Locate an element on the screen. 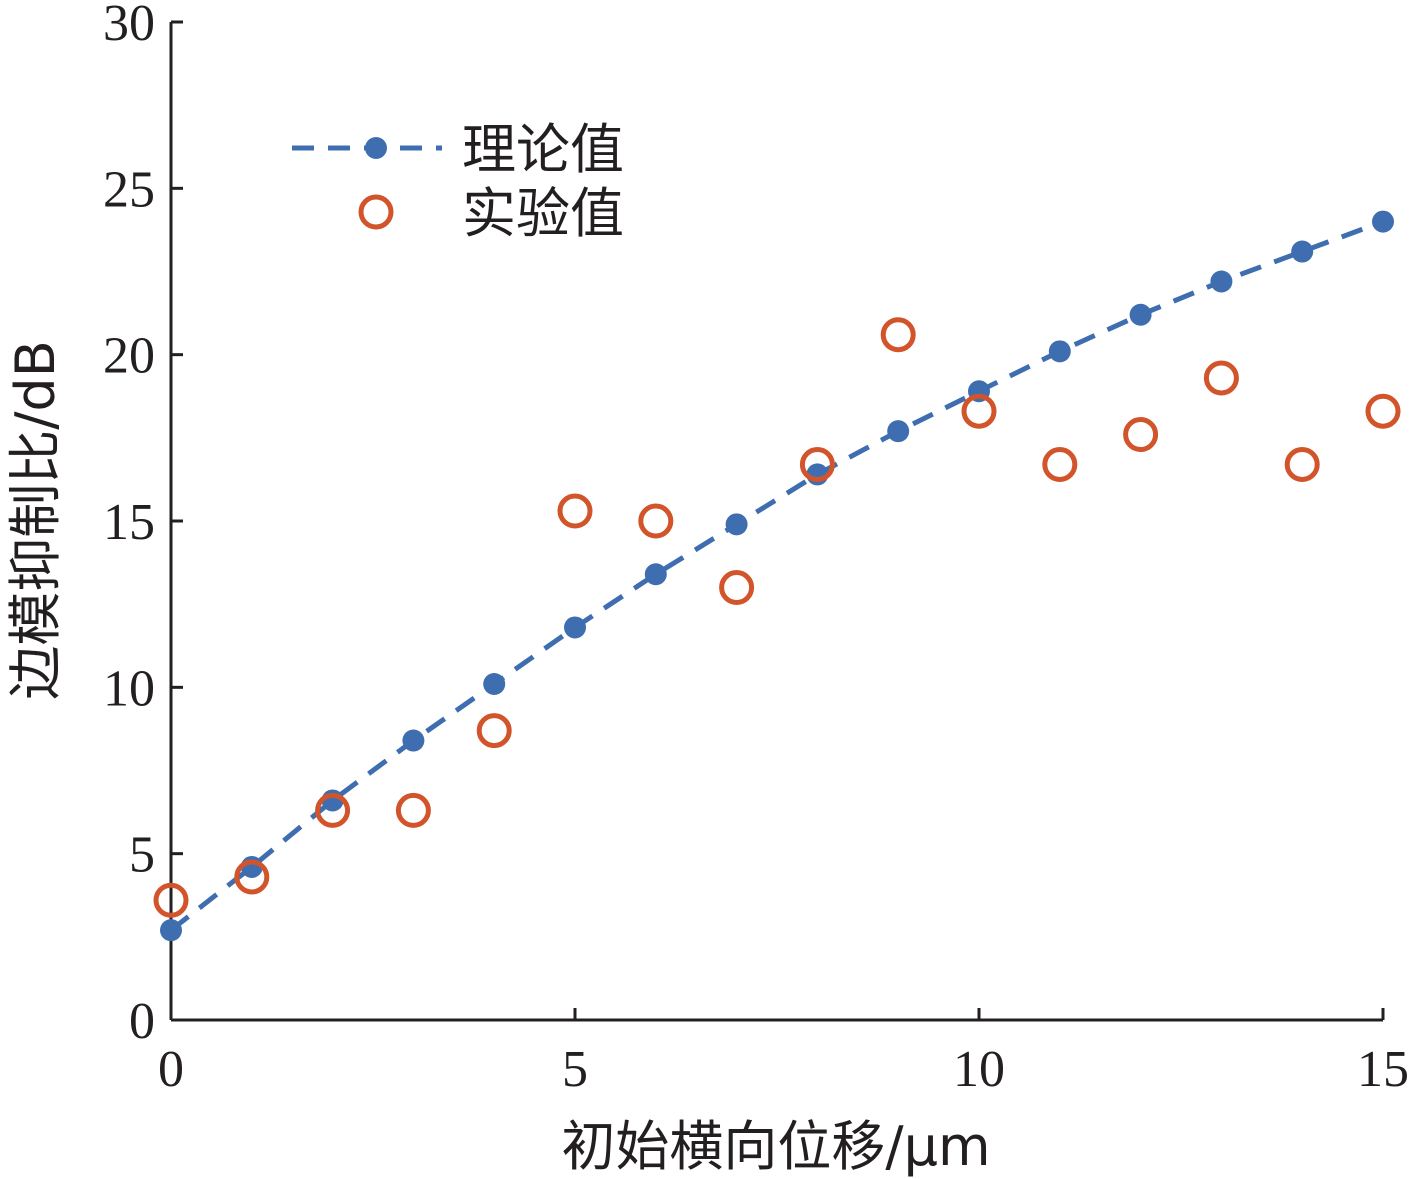 This screenshot has width=1412, height=1179. y-tick-label: 30 is located at coordinates (129, 26).